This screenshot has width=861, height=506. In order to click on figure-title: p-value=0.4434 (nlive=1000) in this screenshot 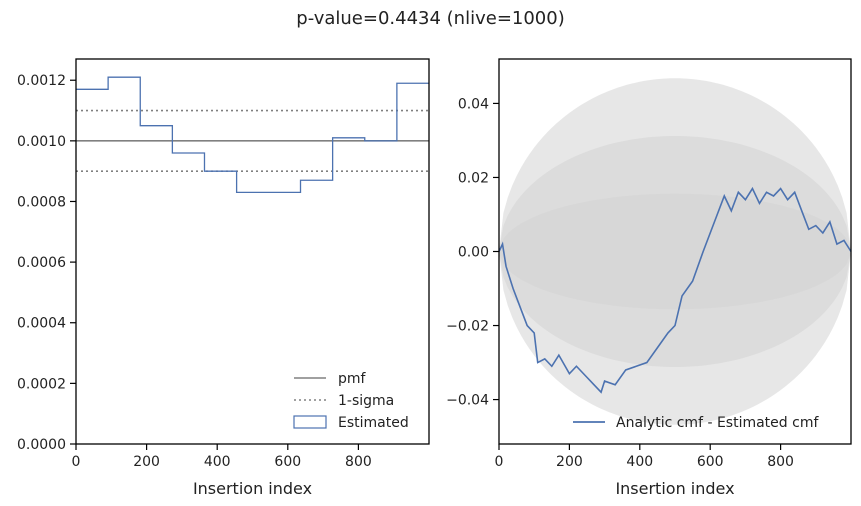, I will do `click(430, 18)`.